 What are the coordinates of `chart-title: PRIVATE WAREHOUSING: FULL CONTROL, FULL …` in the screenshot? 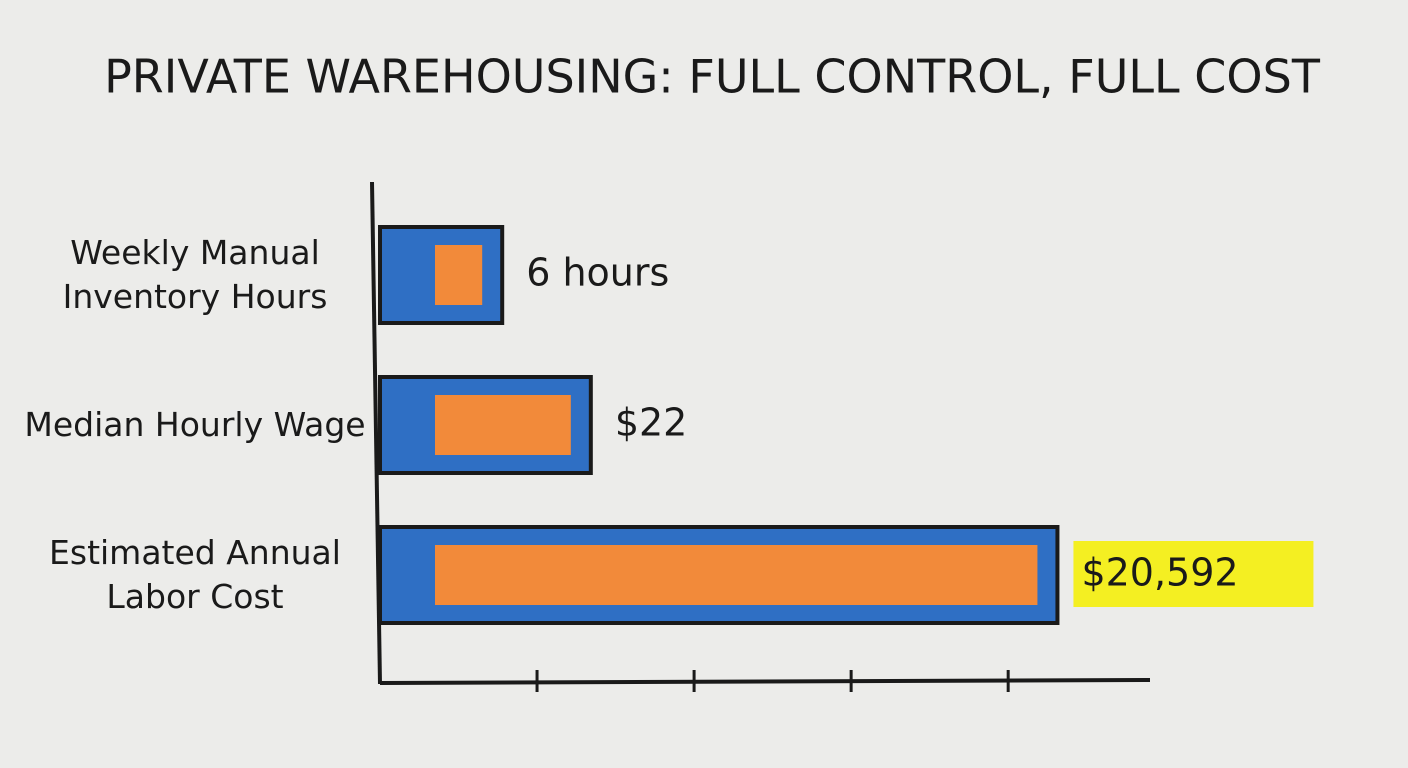 It's located at (712, 77).